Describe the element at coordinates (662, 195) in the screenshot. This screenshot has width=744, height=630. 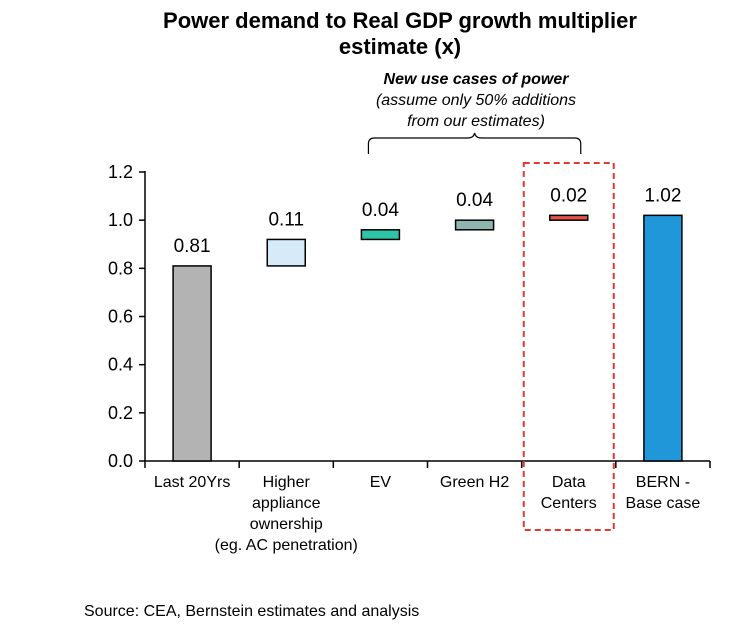
I see `data-label: 1.02` at that location.